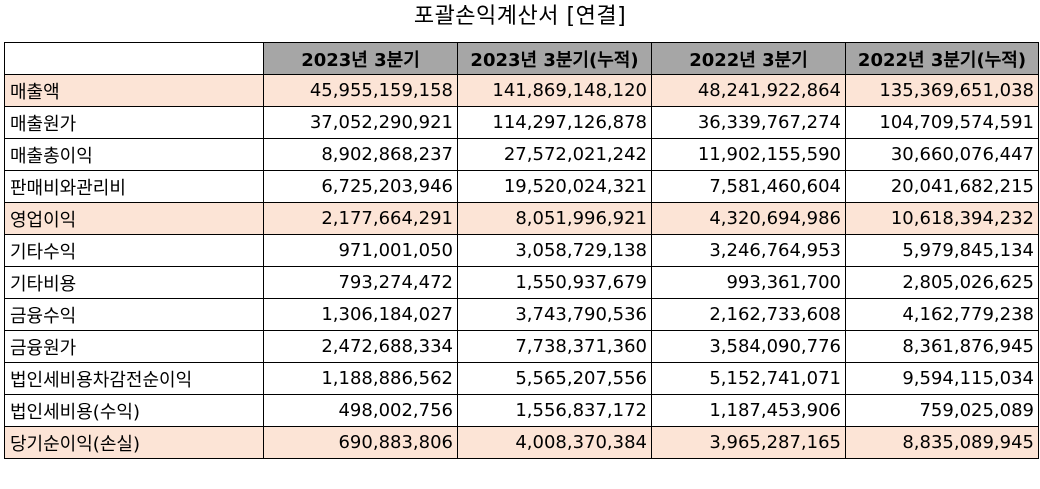  I want to click on value-cell: 8,835,089,945, so click(942, 442).